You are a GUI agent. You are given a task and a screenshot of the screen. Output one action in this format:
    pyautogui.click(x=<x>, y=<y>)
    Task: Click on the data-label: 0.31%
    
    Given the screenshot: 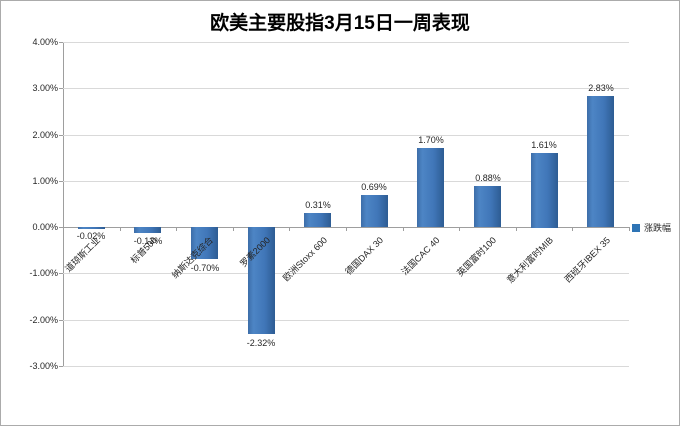 What is the action you would take?
    pyautogui.click(x=318, y=205)
    